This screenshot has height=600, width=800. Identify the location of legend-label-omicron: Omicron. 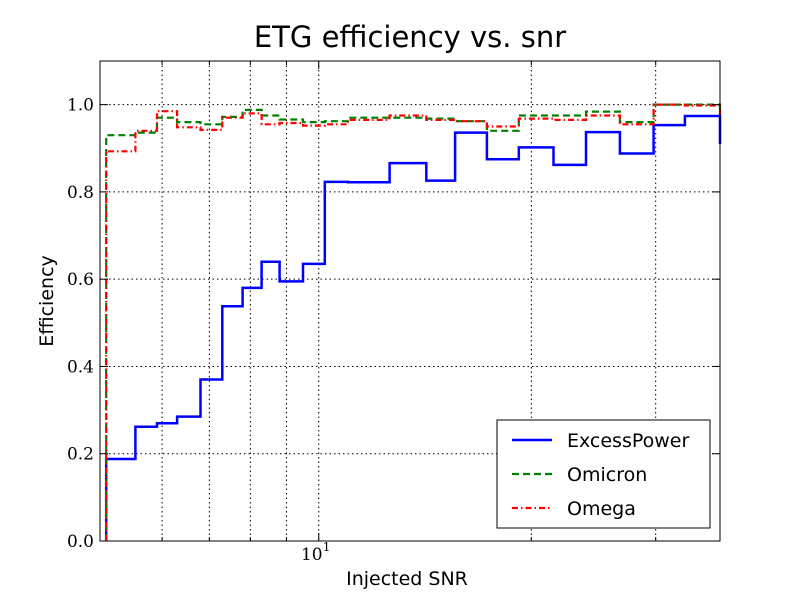
(607, 475).